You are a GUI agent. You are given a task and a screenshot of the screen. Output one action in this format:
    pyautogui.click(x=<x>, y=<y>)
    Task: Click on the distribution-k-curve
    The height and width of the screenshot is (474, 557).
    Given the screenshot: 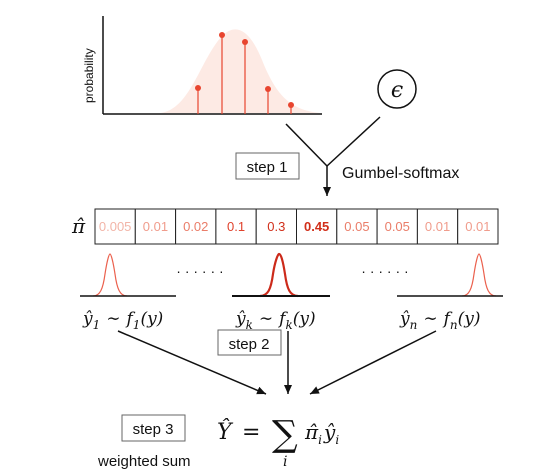 What is the action you would take?
    pyautogui.click(x=279, y=275)
    